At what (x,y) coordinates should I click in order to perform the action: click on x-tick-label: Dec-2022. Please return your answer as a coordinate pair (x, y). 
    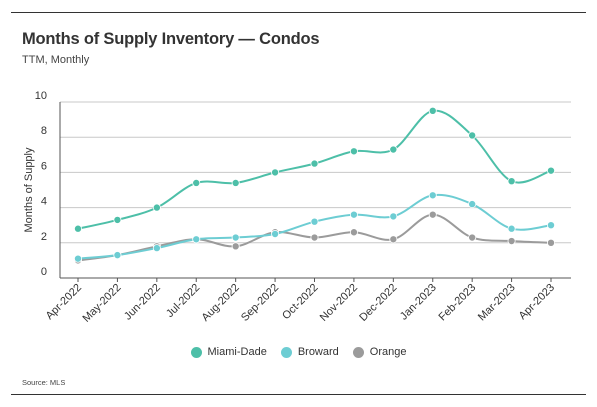
    Looking at the image, I should click on (378, 303).